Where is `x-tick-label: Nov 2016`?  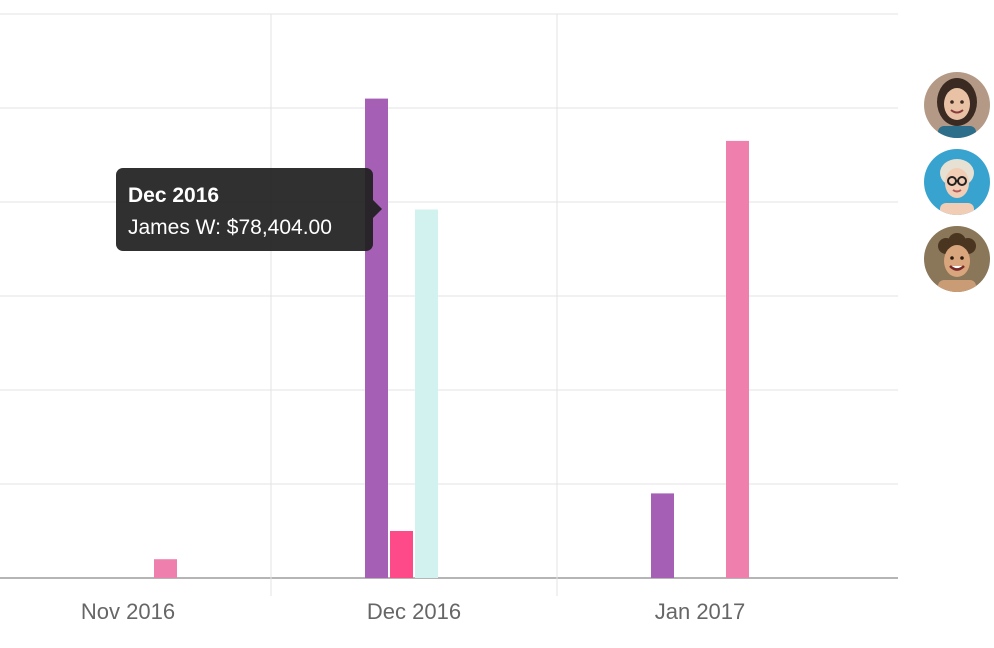
x-tick-label: Nov 2016 is located at coordinates (128, 611).